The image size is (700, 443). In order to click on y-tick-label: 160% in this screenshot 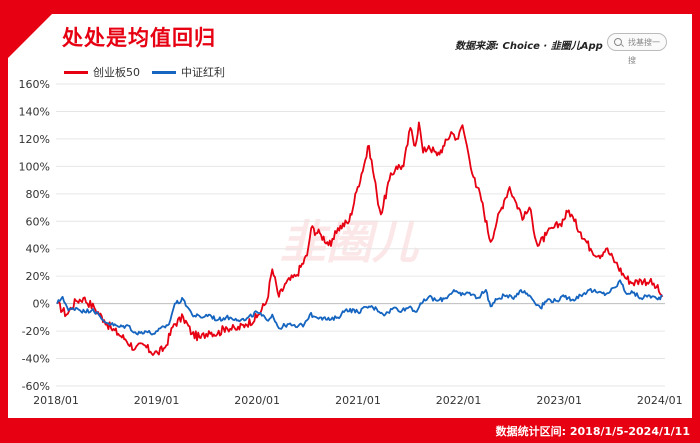, I will do `click(34, 84)`.